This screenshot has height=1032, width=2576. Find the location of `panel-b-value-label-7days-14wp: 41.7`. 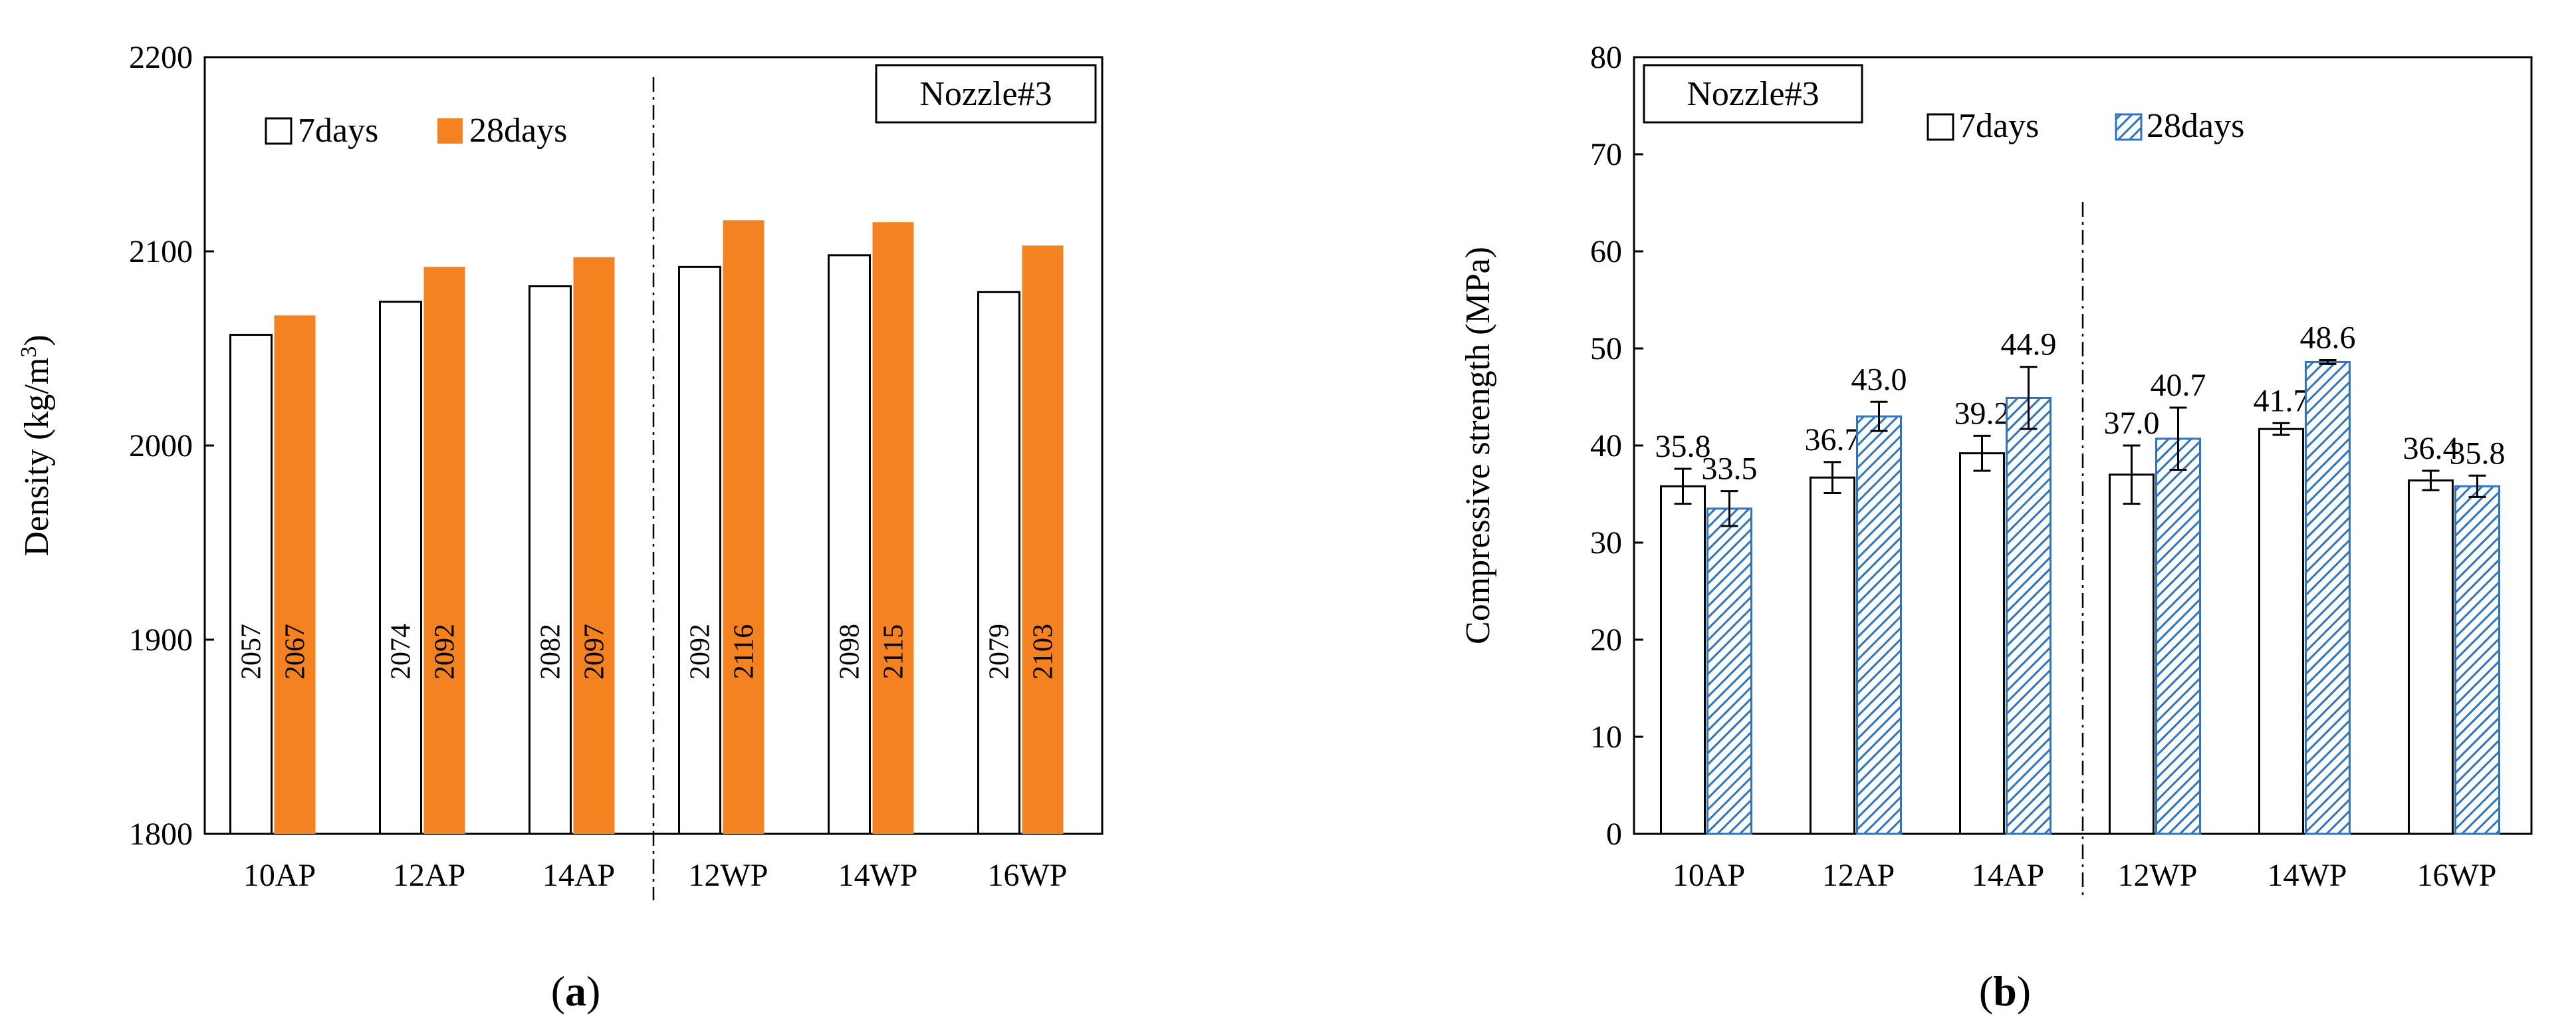

panel-b-value-label-7days-14wp: 41.7 is located at coordinates (2281, 400).